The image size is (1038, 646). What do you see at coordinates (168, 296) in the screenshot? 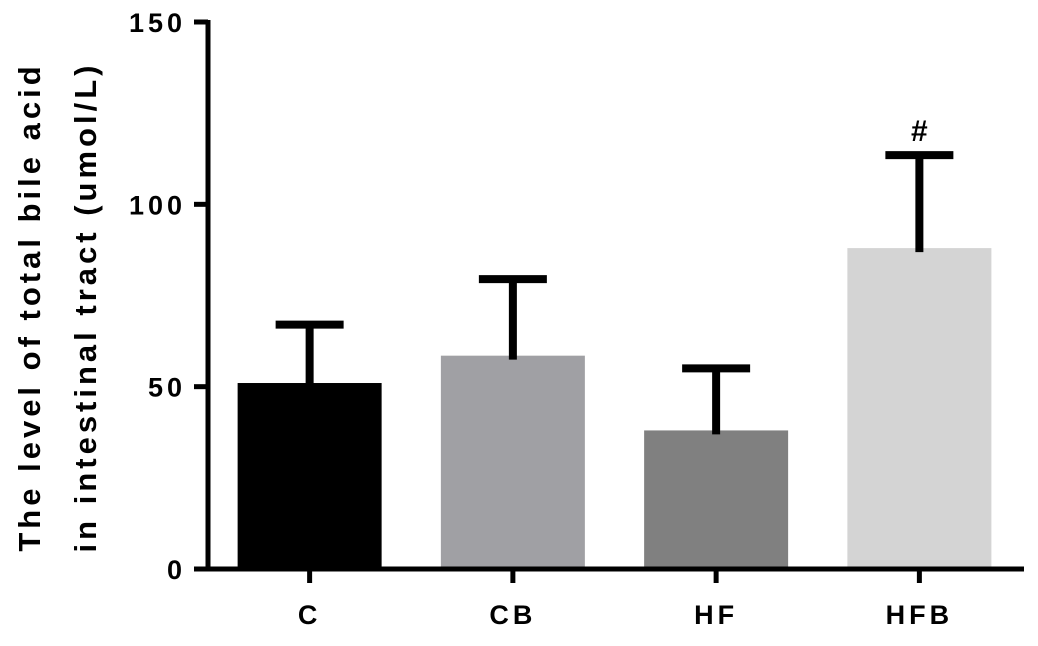
I see `y-axis-ticks: 0 50 100 150` at bounding box center [168, 296].